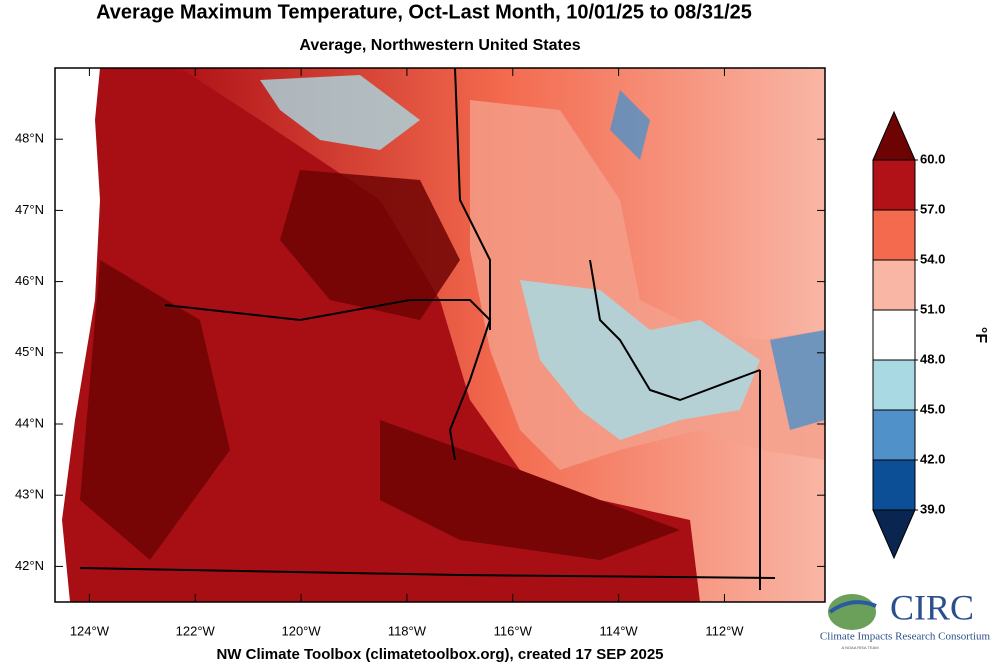 The width and height of the screenshot is (993, 667). I want to click on colorbar-label: 57.0, so click(932, 208).